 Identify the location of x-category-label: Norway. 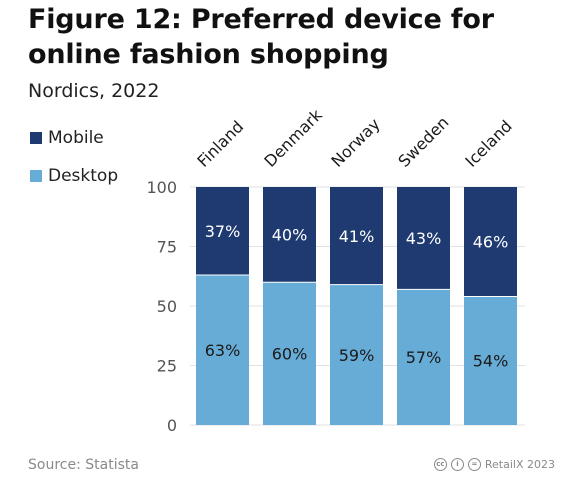
(355, 142).